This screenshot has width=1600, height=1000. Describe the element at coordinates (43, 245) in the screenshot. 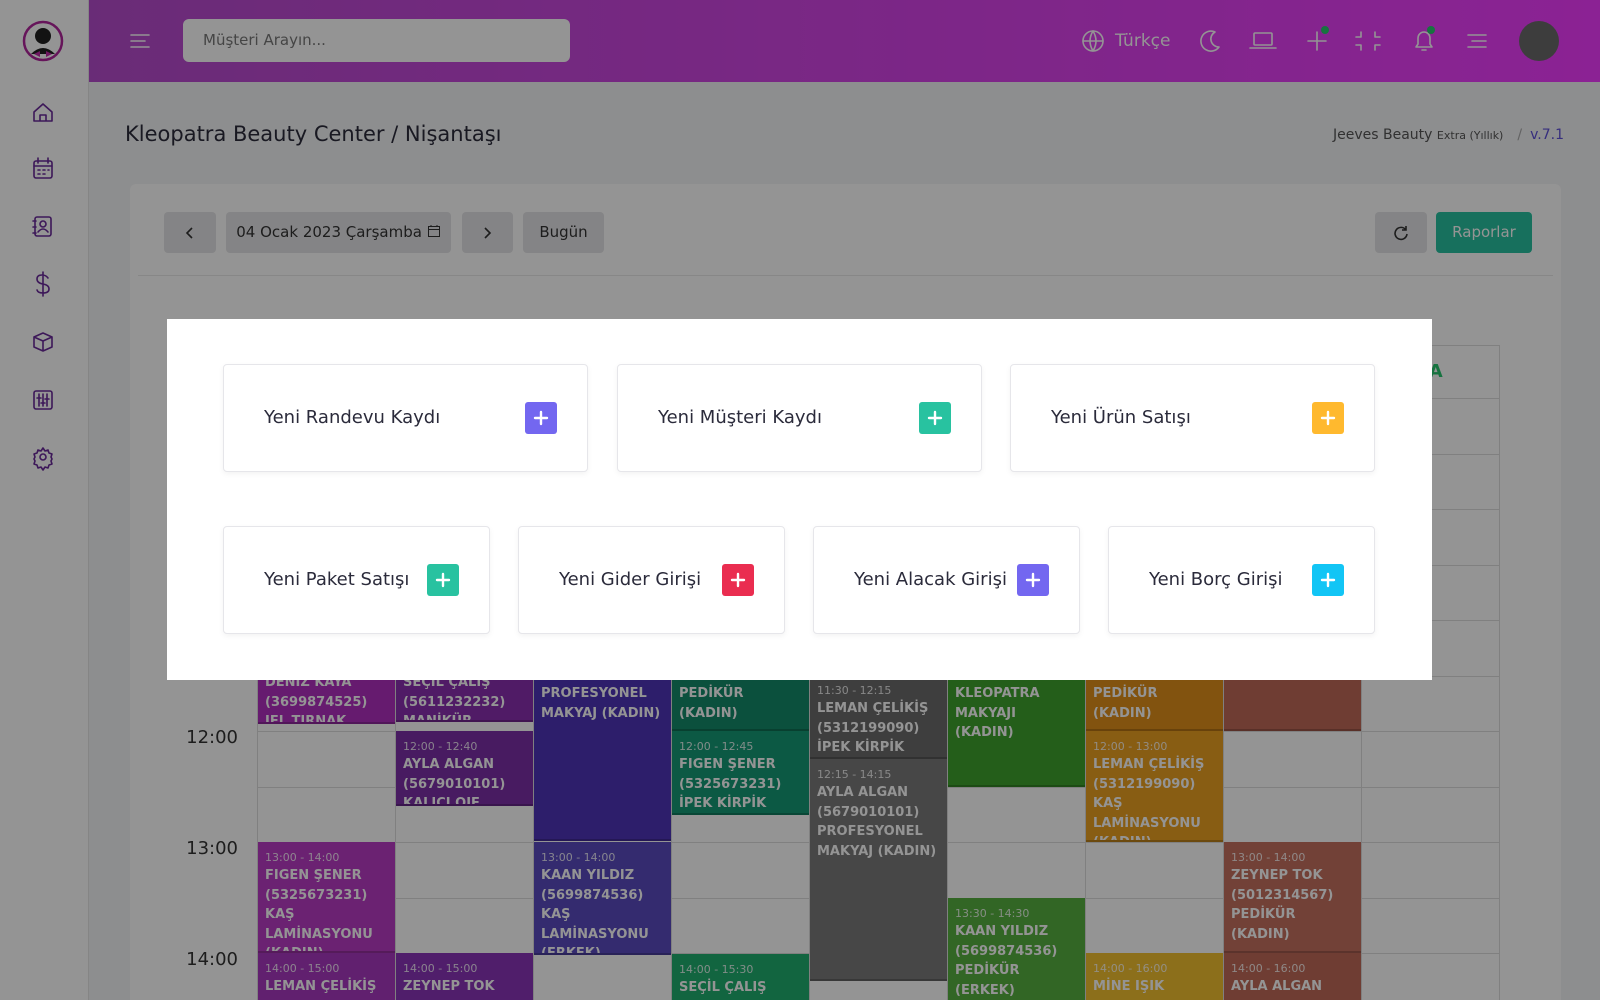

I see `sidebar-icons` at that location.